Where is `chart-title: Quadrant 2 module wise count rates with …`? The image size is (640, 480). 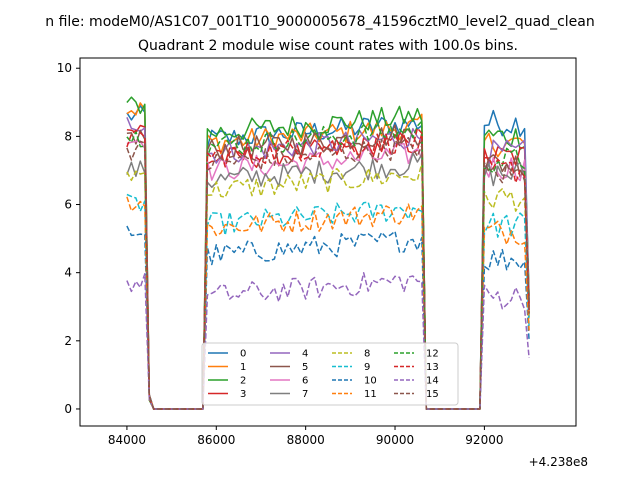
chart-title: Quadrant 2 module wise count rates with … is located at coordinates (328, 46).